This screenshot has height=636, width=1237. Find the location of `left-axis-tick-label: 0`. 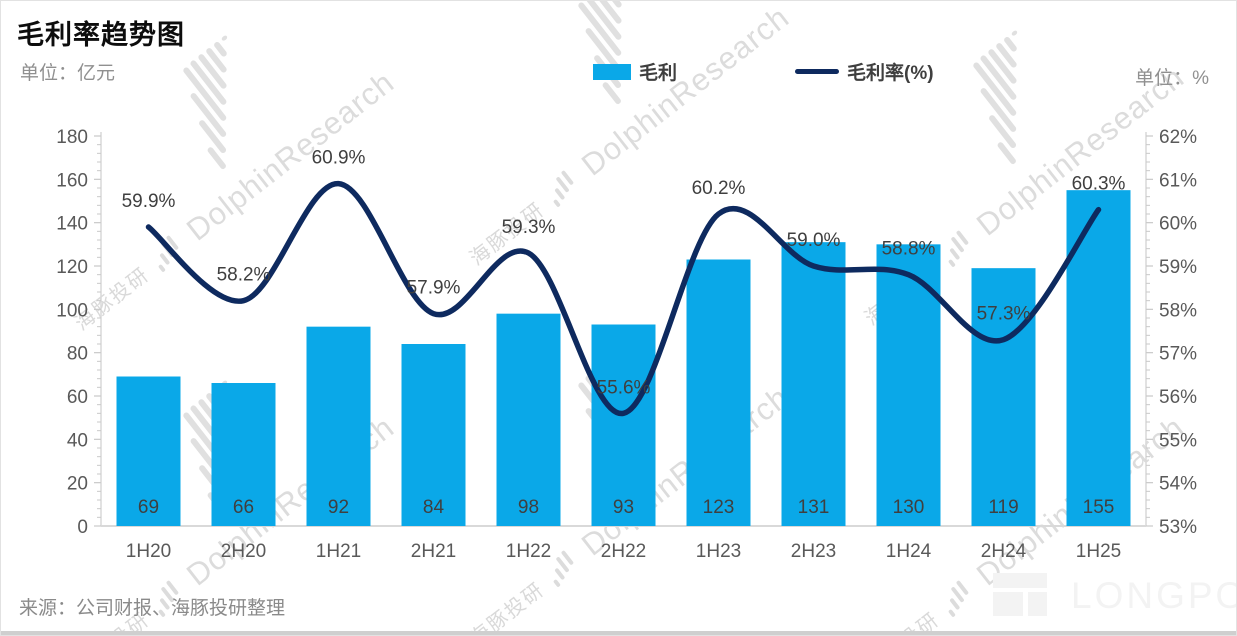

left-axis-tick-label: 0 is located at coordinates (82, 527).